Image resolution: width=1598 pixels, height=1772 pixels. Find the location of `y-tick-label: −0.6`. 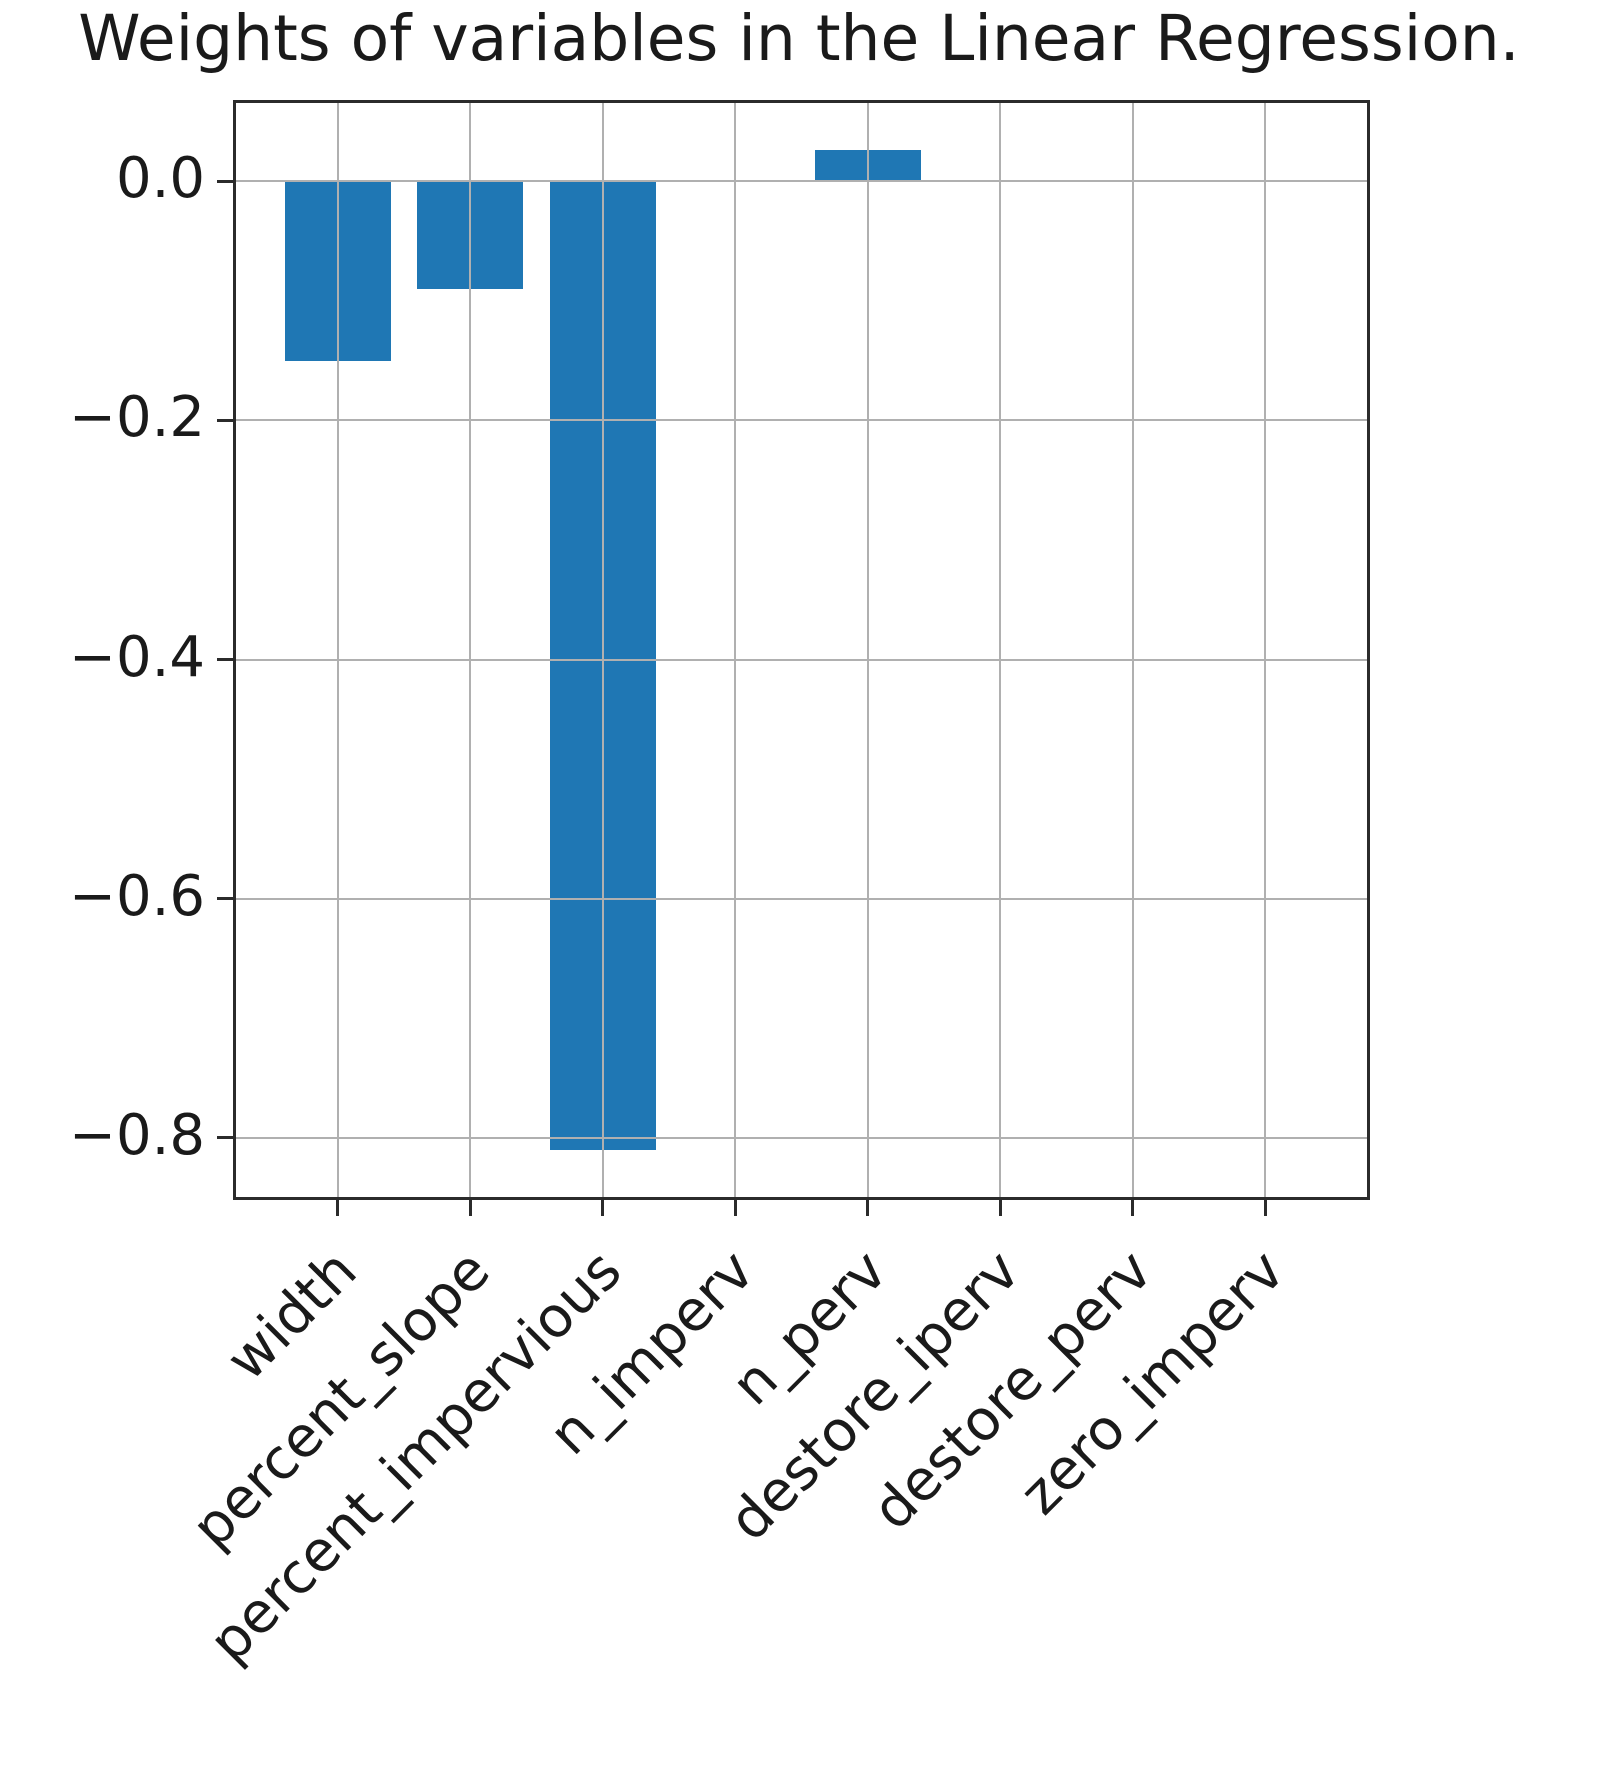

y-tick-label: −0.6 is located at coordinates (137, 896).